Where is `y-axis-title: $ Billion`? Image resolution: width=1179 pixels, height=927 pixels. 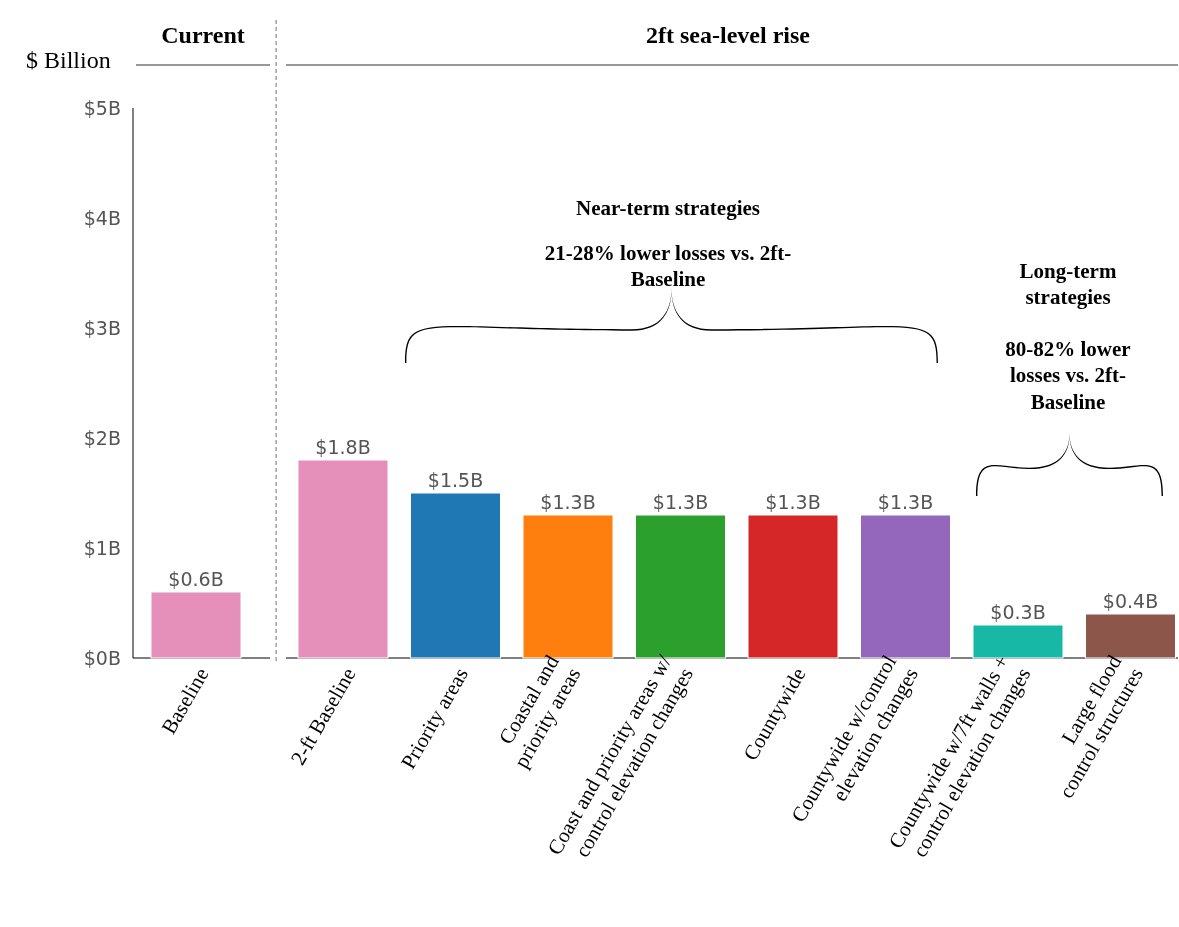
y-axis-title: $ Billion is located at coordinates (68, 60).